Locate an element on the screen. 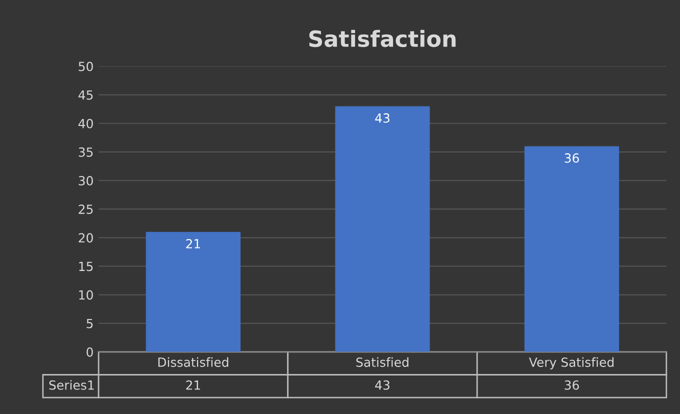  text: 21 is located at coordinates (193, 385).